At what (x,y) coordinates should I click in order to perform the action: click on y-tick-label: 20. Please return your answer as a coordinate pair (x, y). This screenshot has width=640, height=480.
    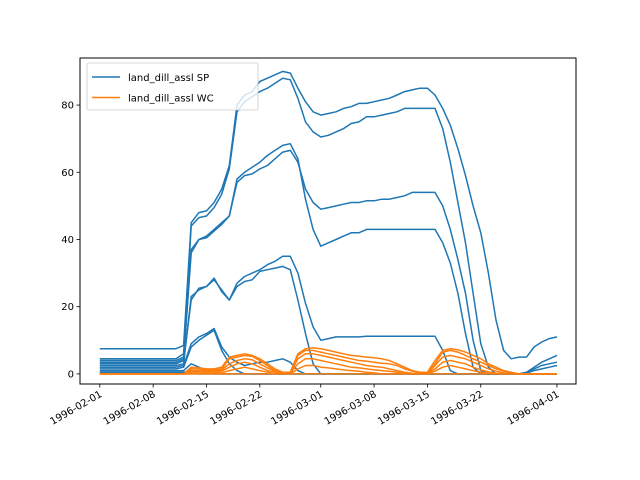
    Looking at the image, I should click on (67, 307).